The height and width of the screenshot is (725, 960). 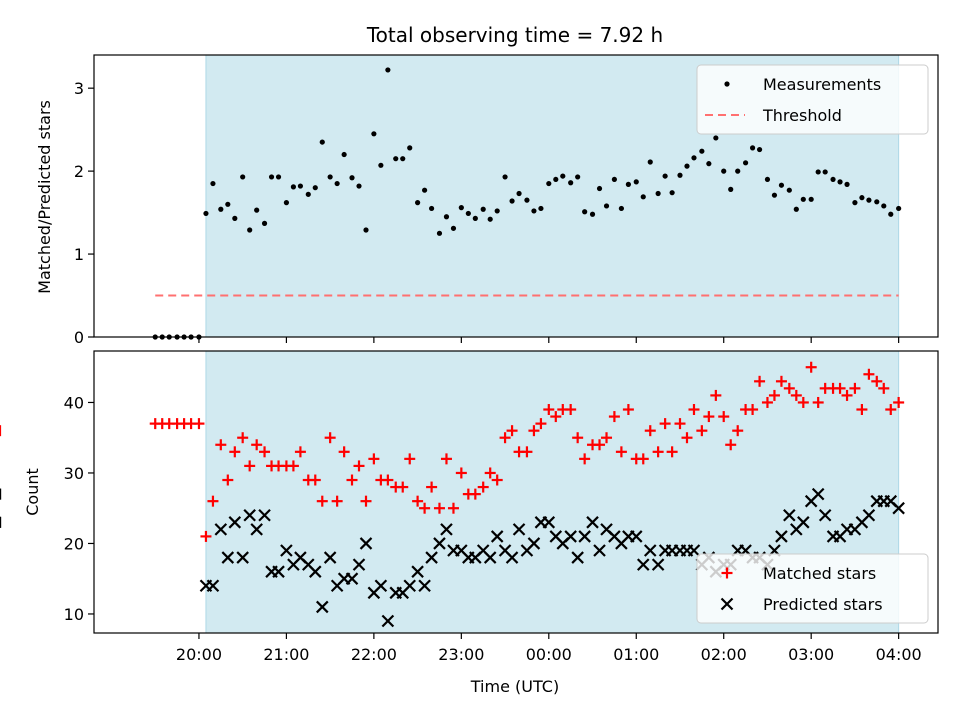 What do you see at coordinates (74, 402) in the screenshot?
I see `bottom-y-tick-label: 40` at bounding box center [74, 402].